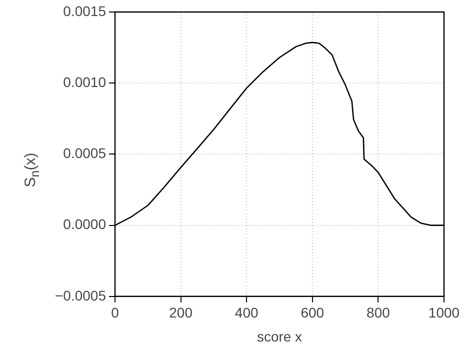 The width and height of the screenshot is (474, 354). Describe the element at coordinates (444, 312) in the screenshot. I see `x-tick-label: 1000` at that location.